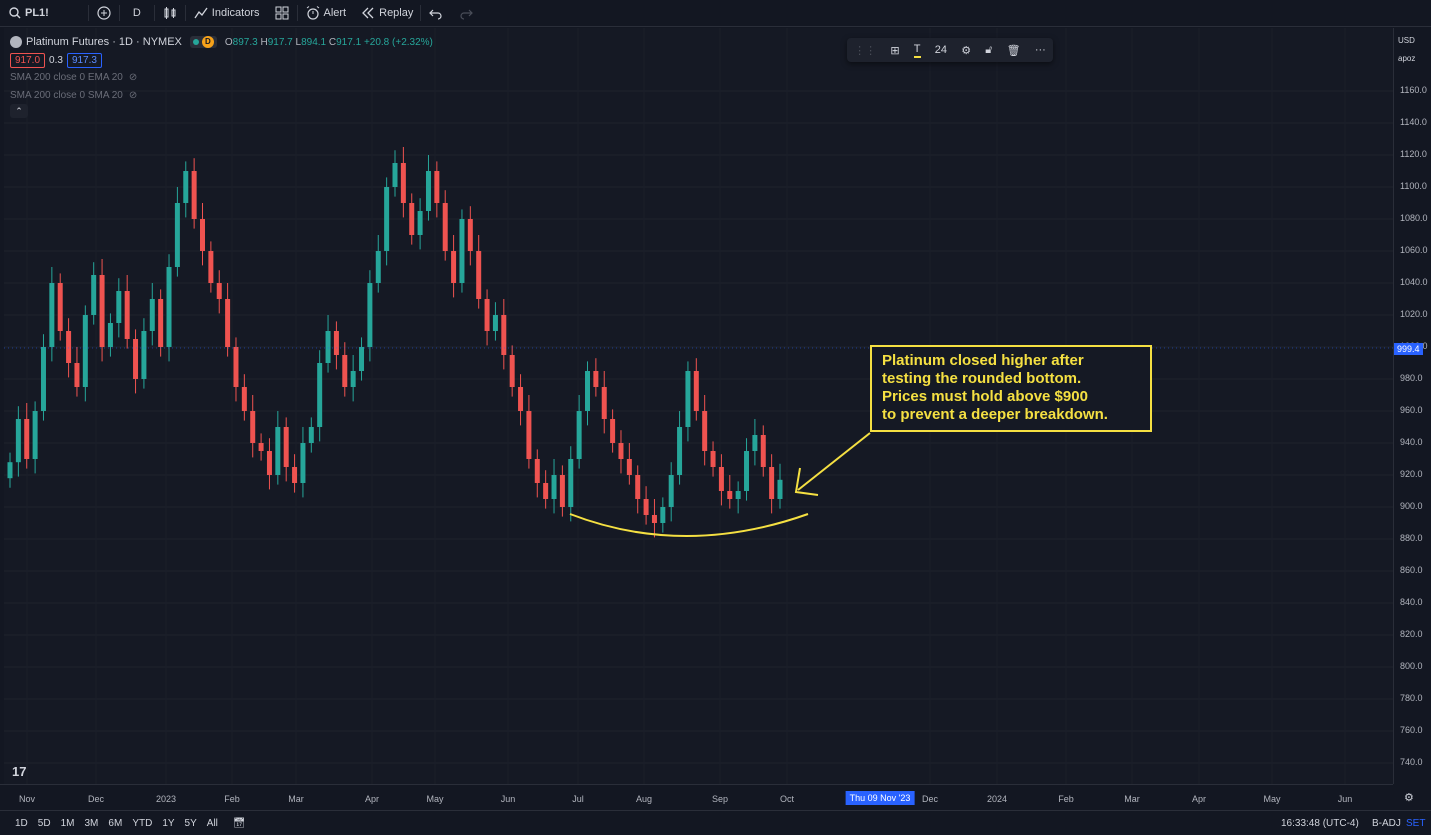 Image resolution: width=1431 pixels, height=835 pixels. I want to click on drawing-toolbar: ⋮⋮ ⊞ T 24 ⚙ 🔓︎ 🗑︎ ···, so click(950, 50).